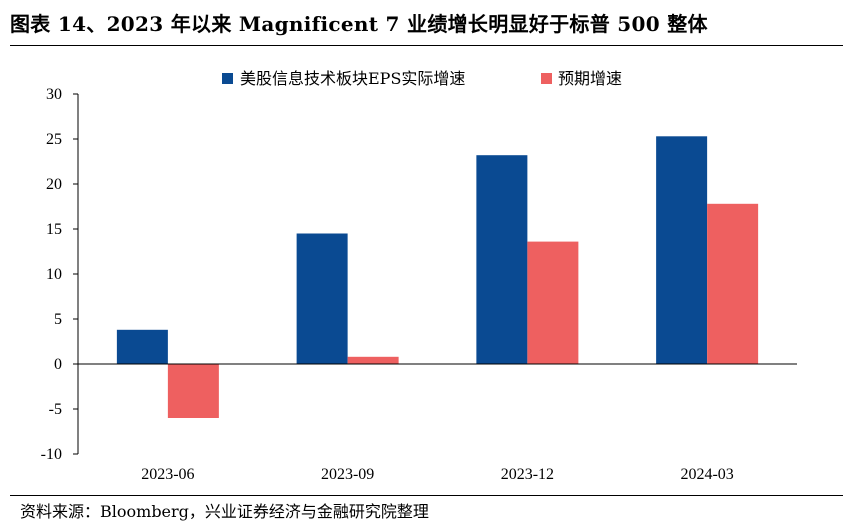 Image resolution: width=853 pixels, height=526 pixels. Describe the element at coordinates (55, 409) in the screenshot. I see `y-tick-label: -5` at that location.